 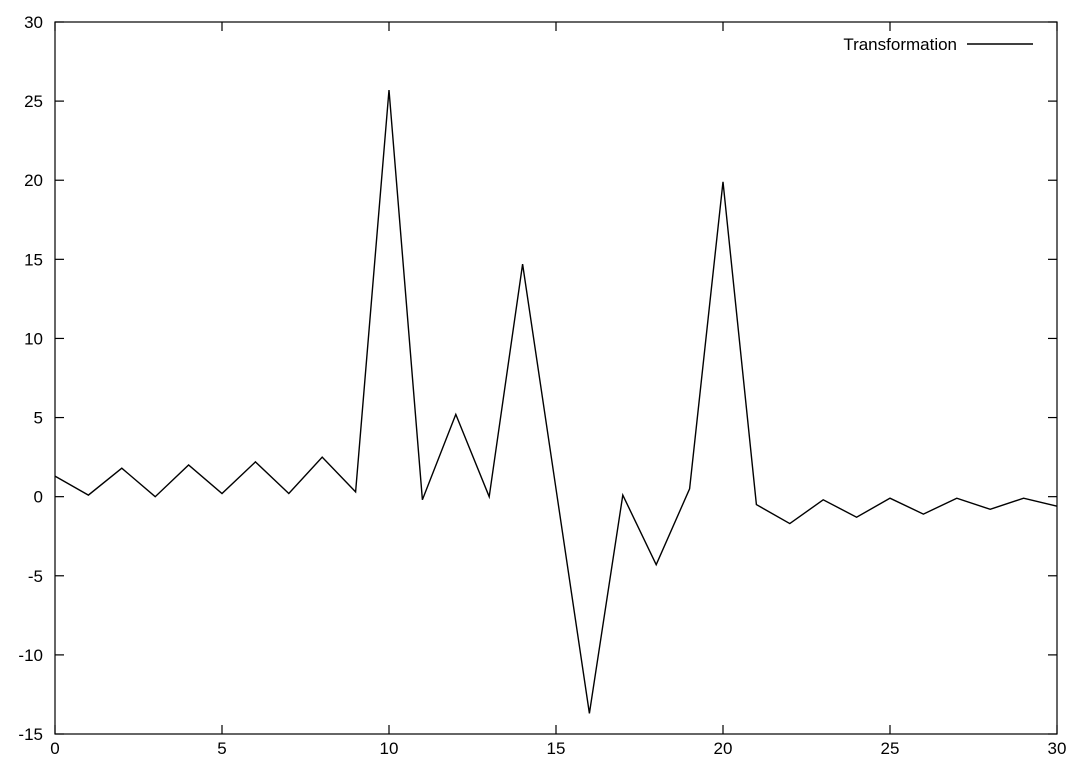 What do you see at coordinates (33, 338) in the screenshot?
I see `y-tick-label: 10` at bounding box center [33, 338].